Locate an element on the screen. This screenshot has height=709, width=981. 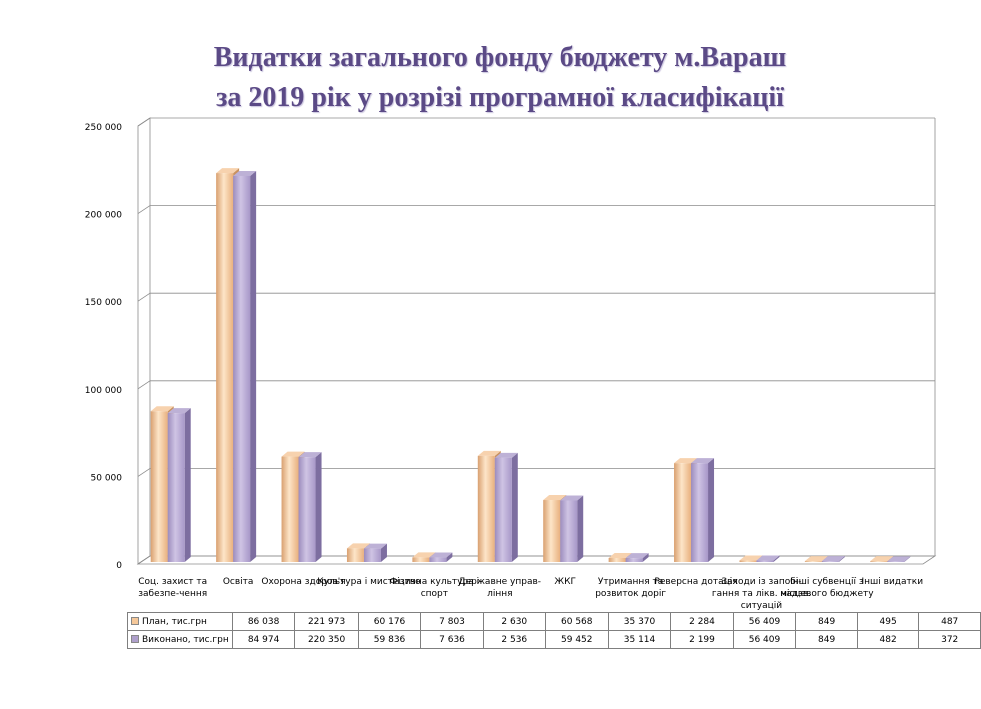
y-tick-label: 100 000 is located at coordinates (103, 391).